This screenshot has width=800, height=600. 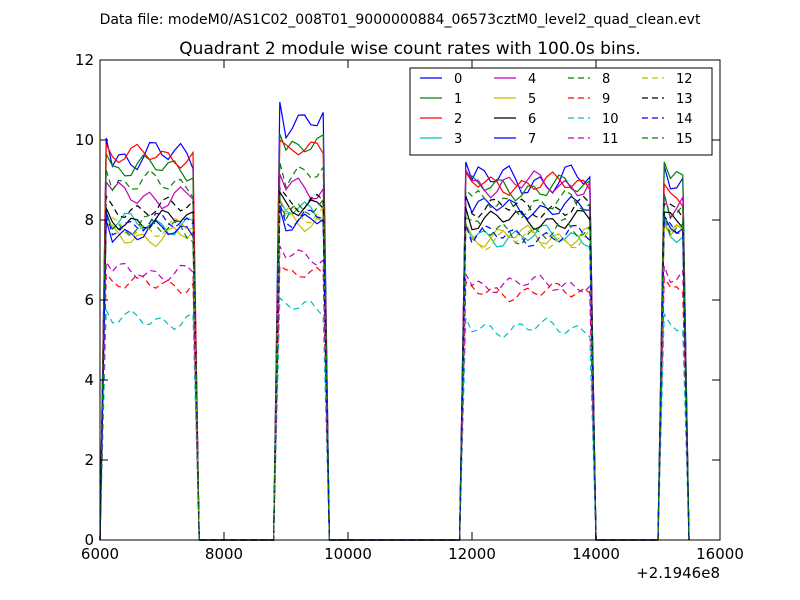 What do you see at coordinates (610, 119) in the screenshot?
I see `legend-label-10: 10` at bounding box center [610, 119].